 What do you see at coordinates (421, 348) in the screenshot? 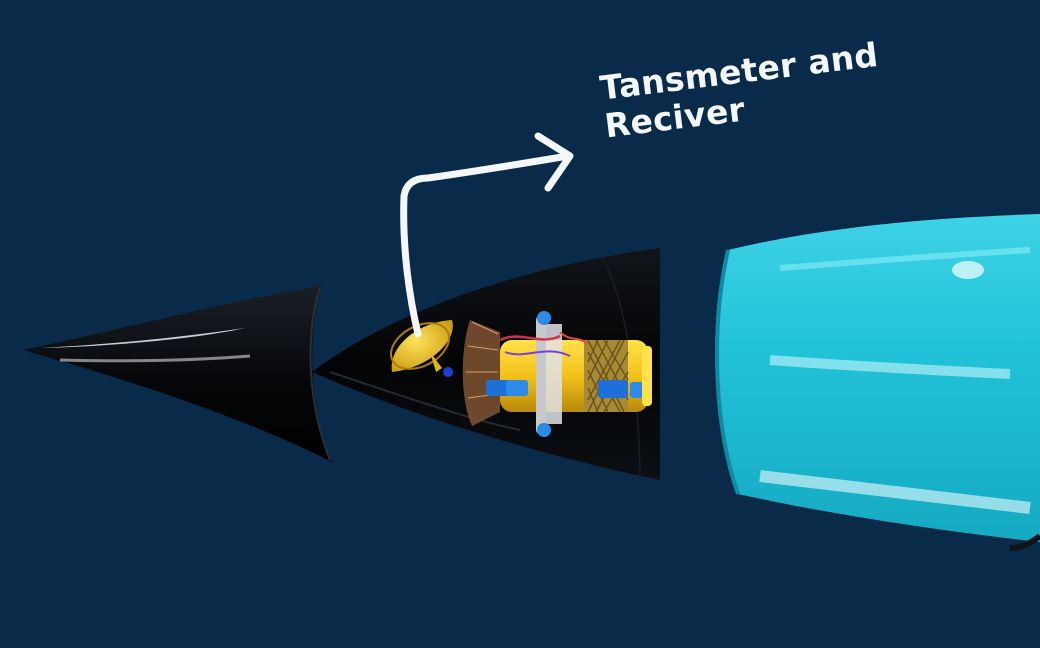
I see `satellite-dish-icon` at bounding box center [421, 348].